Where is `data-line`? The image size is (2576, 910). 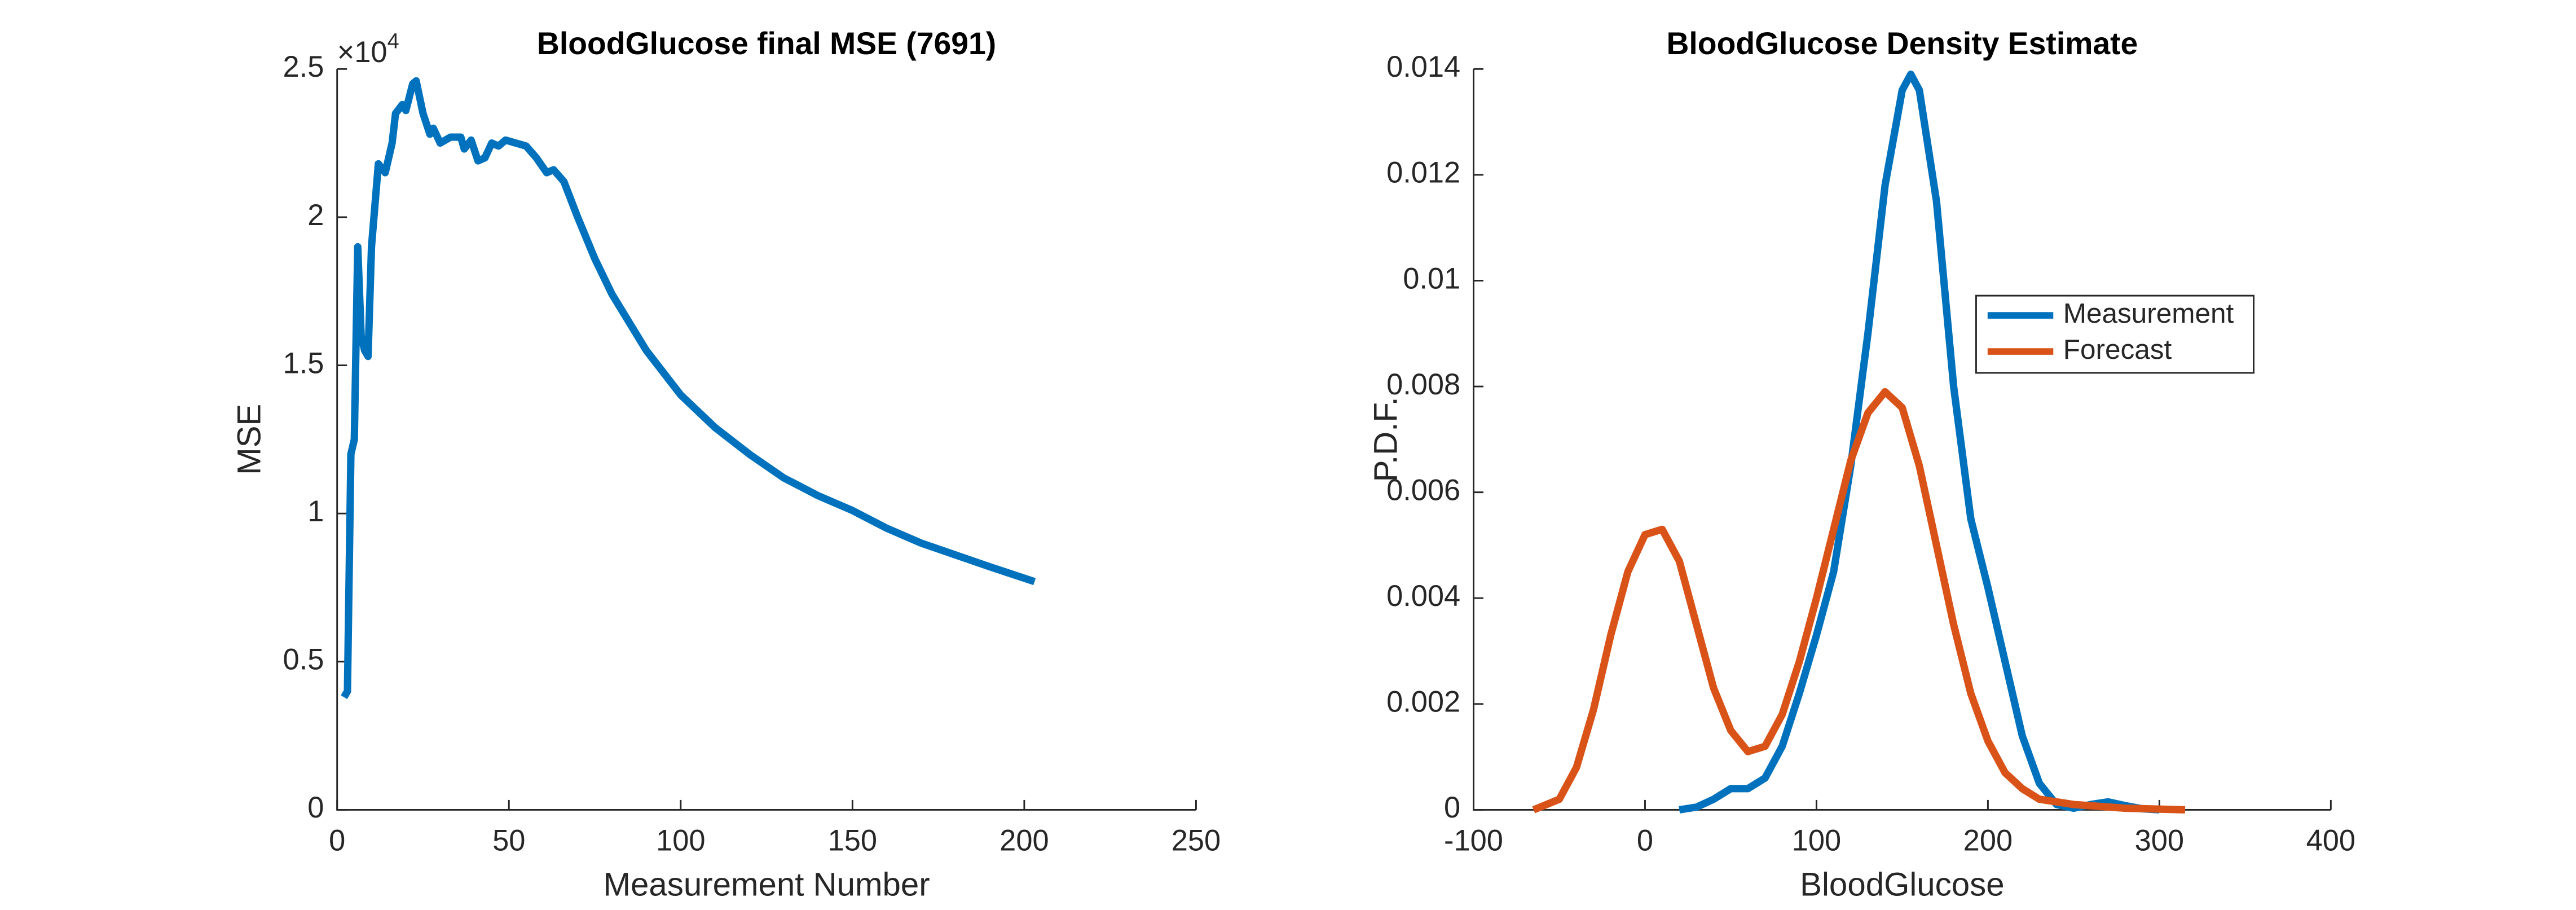 data-line is located at coordinates (1859, 601).